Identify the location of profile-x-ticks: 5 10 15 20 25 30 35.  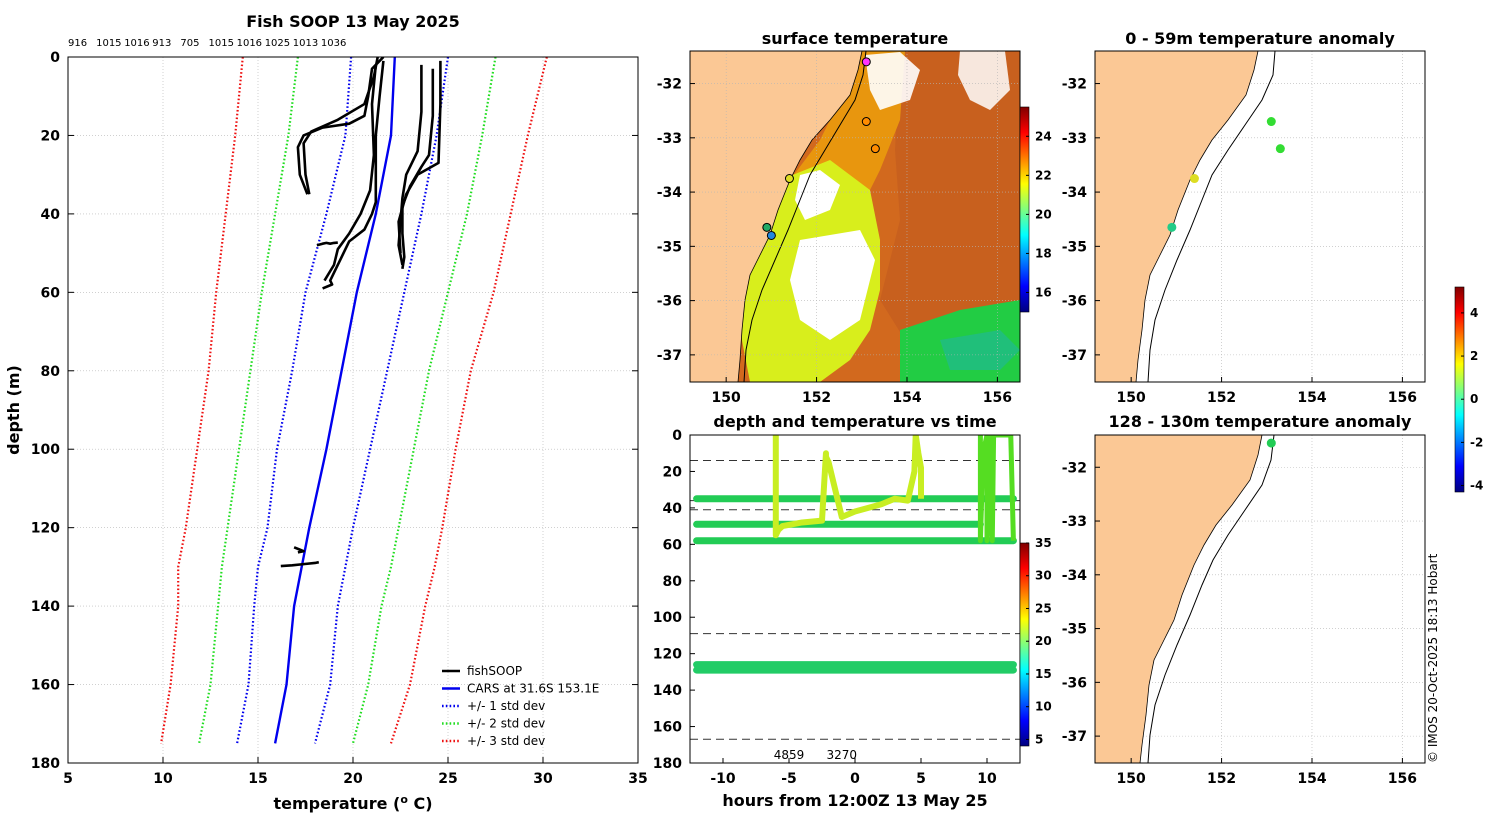
(355, 772).